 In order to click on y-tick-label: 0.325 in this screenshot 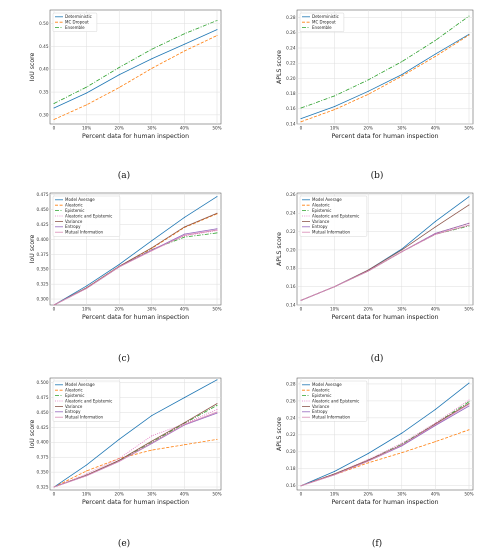, I will do `click(43, 486)`.